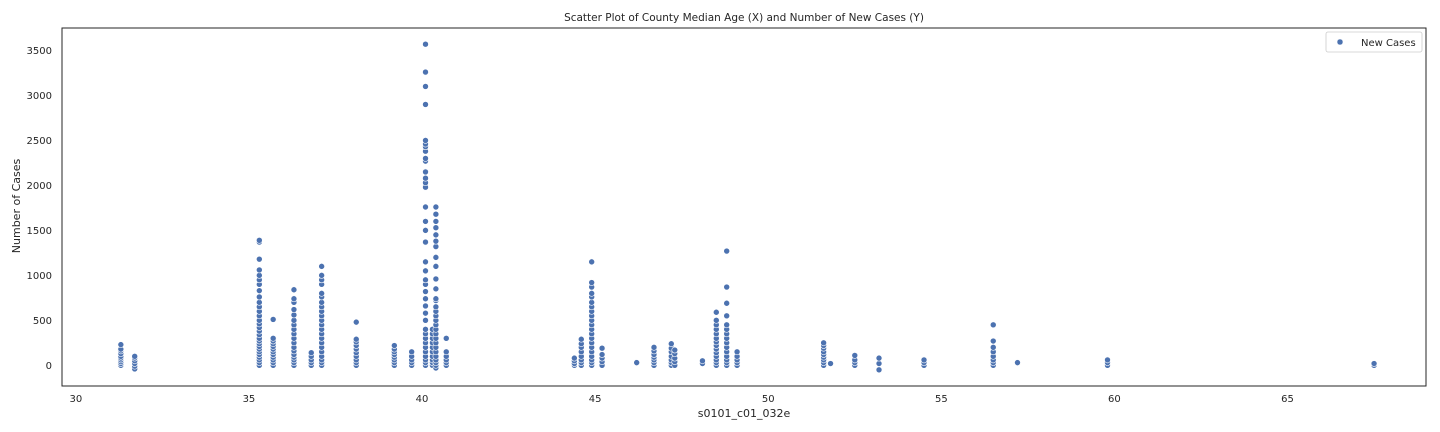 This screenshot has height=432, width=1440. I want to click on x-tick-label: 50, so click(768, 399).